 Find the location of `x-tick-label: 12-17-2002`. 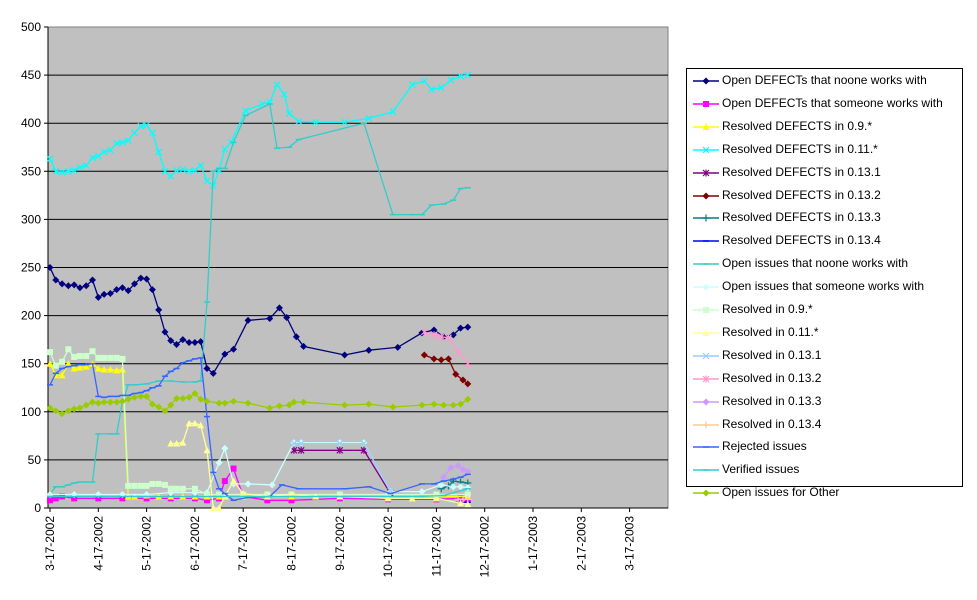

x-tick-label: 12-17-2002 is located at coordinates (485, 547).